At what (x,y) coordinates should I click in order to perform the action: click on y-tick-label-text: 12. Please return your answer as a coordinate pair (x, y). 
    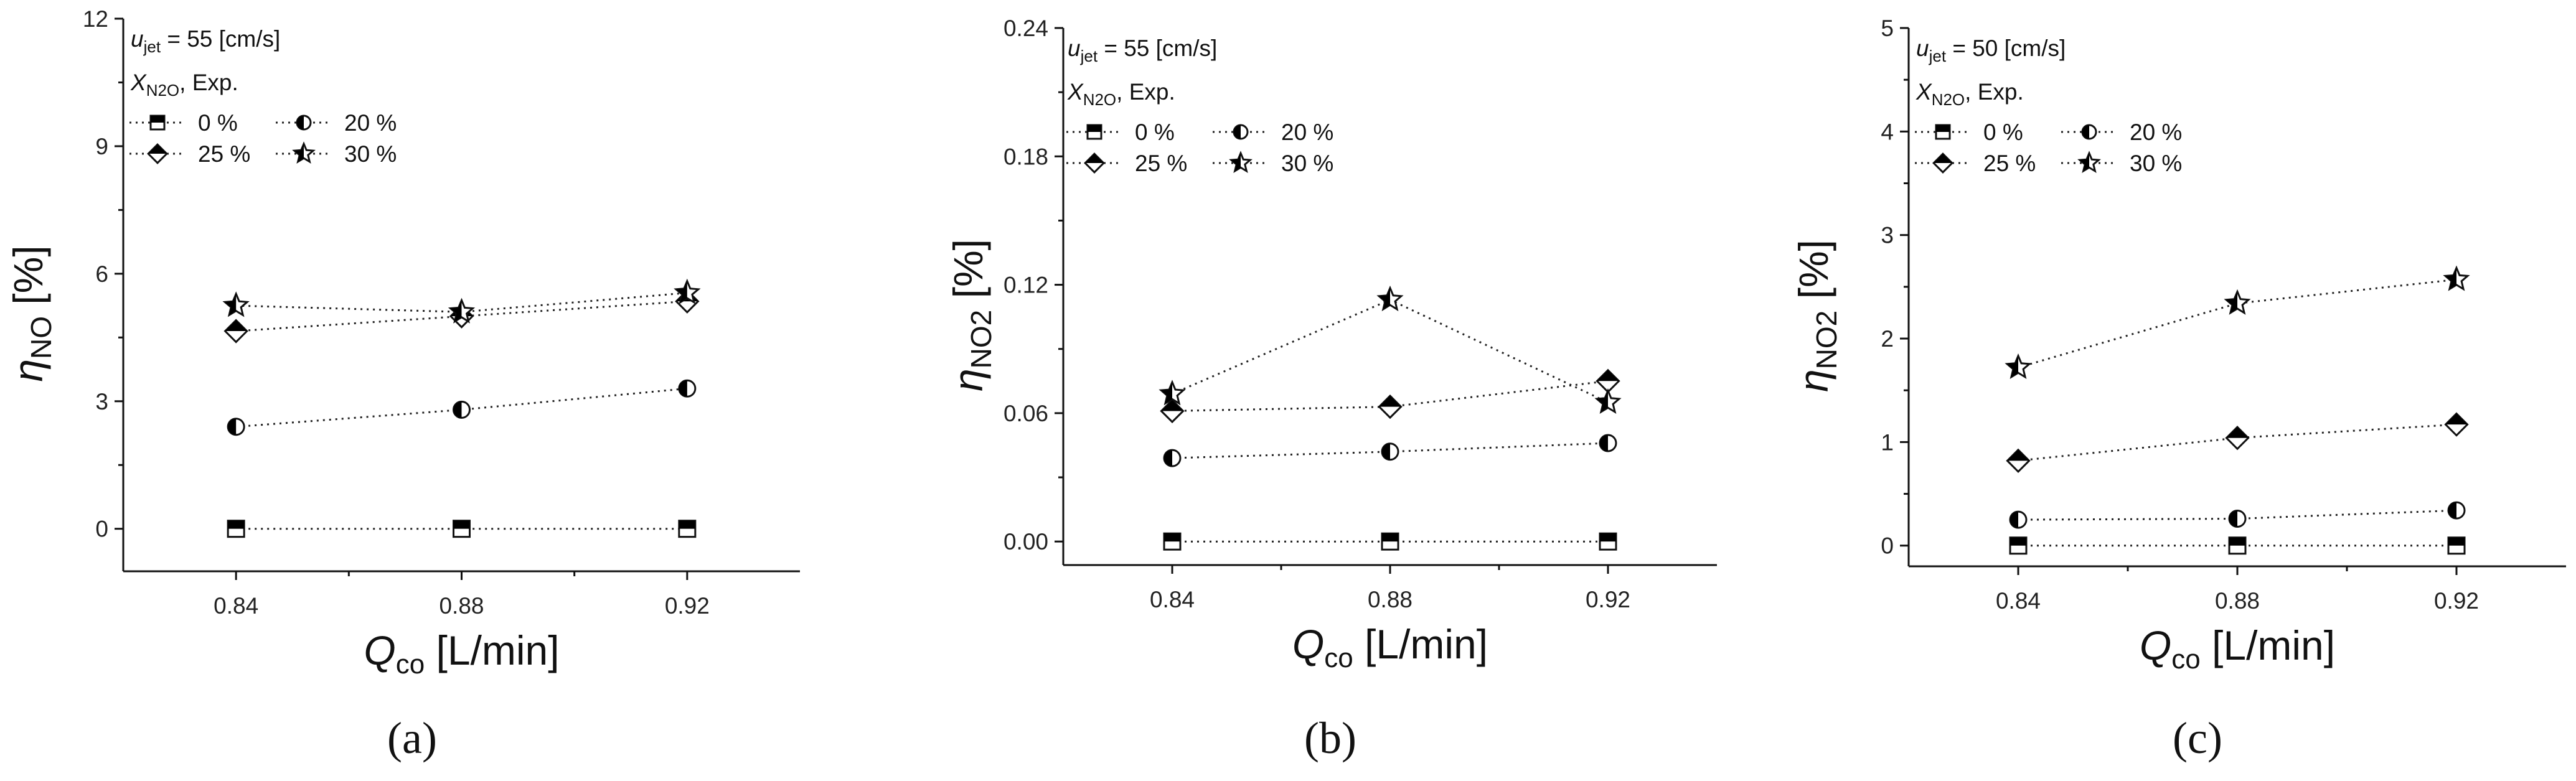
    Looking at the image, I should click on (95, 19).